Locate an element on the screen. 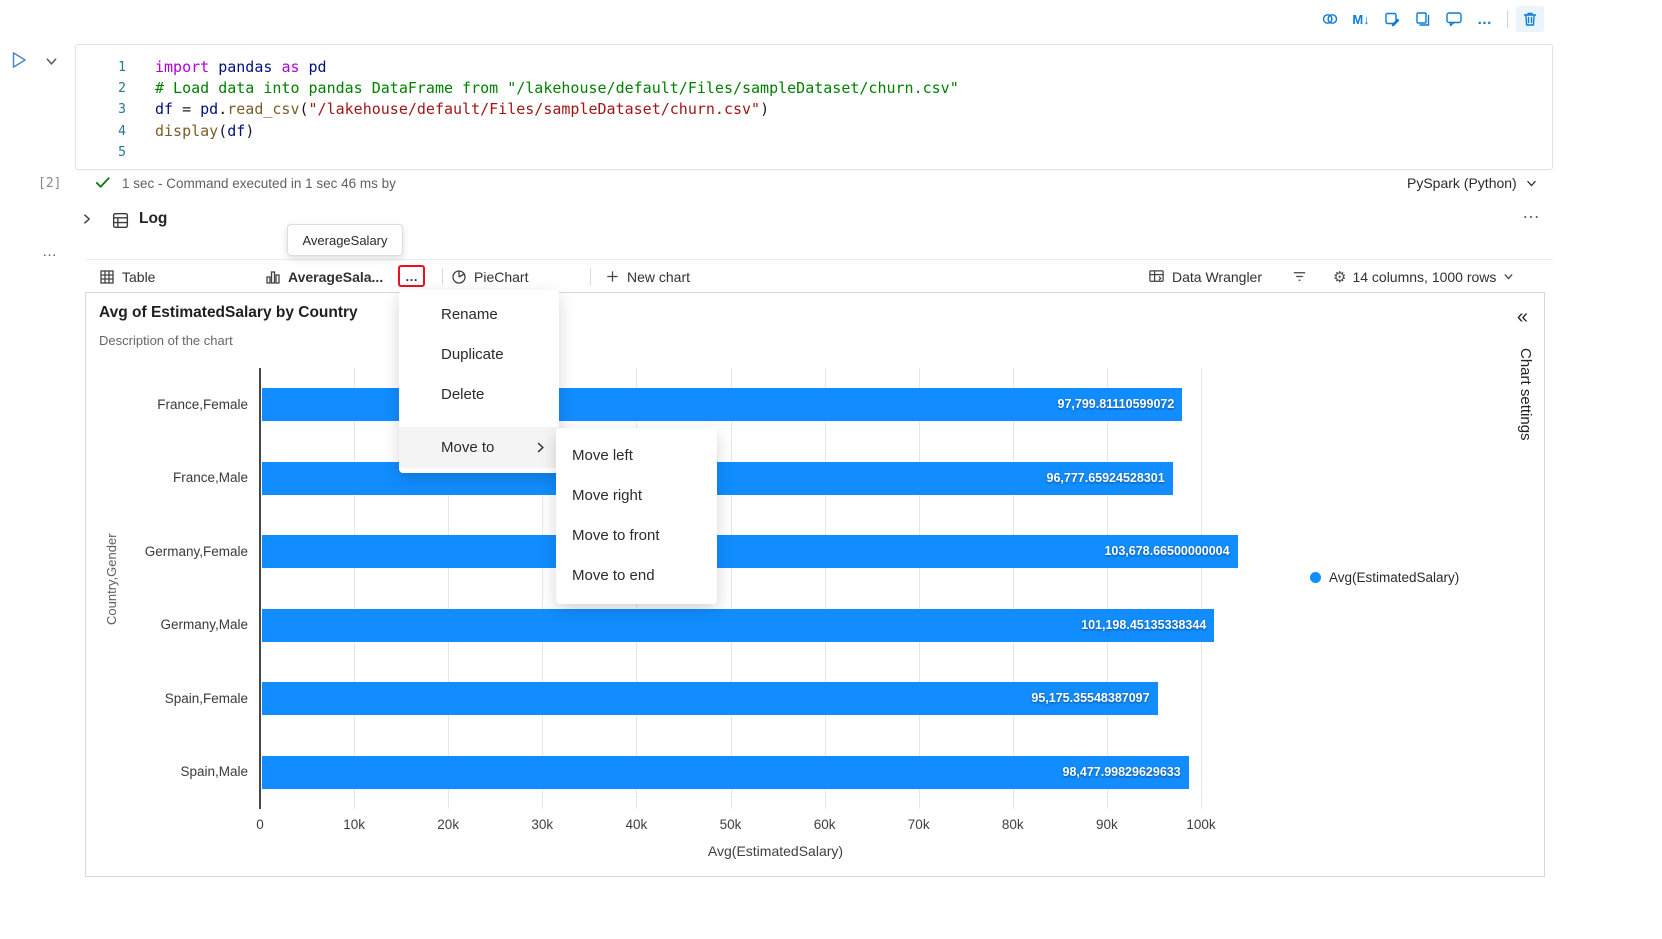  tab-pie-chart-label: PieChart is located at coordinates (501, 276).